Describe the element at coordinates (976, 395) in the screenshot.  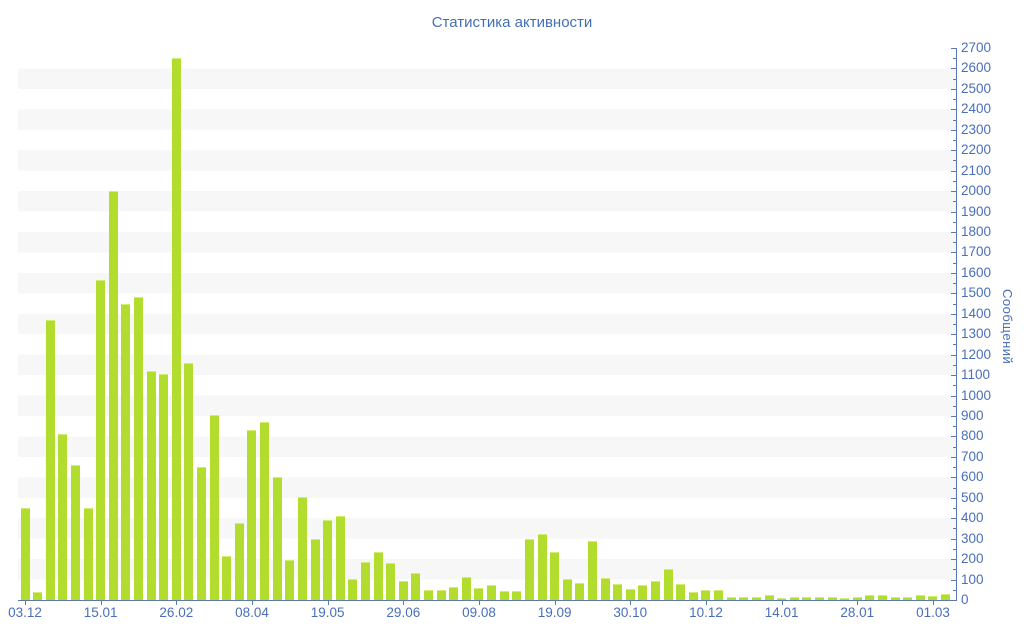
I see `y-tick-label: 1000` at that location.